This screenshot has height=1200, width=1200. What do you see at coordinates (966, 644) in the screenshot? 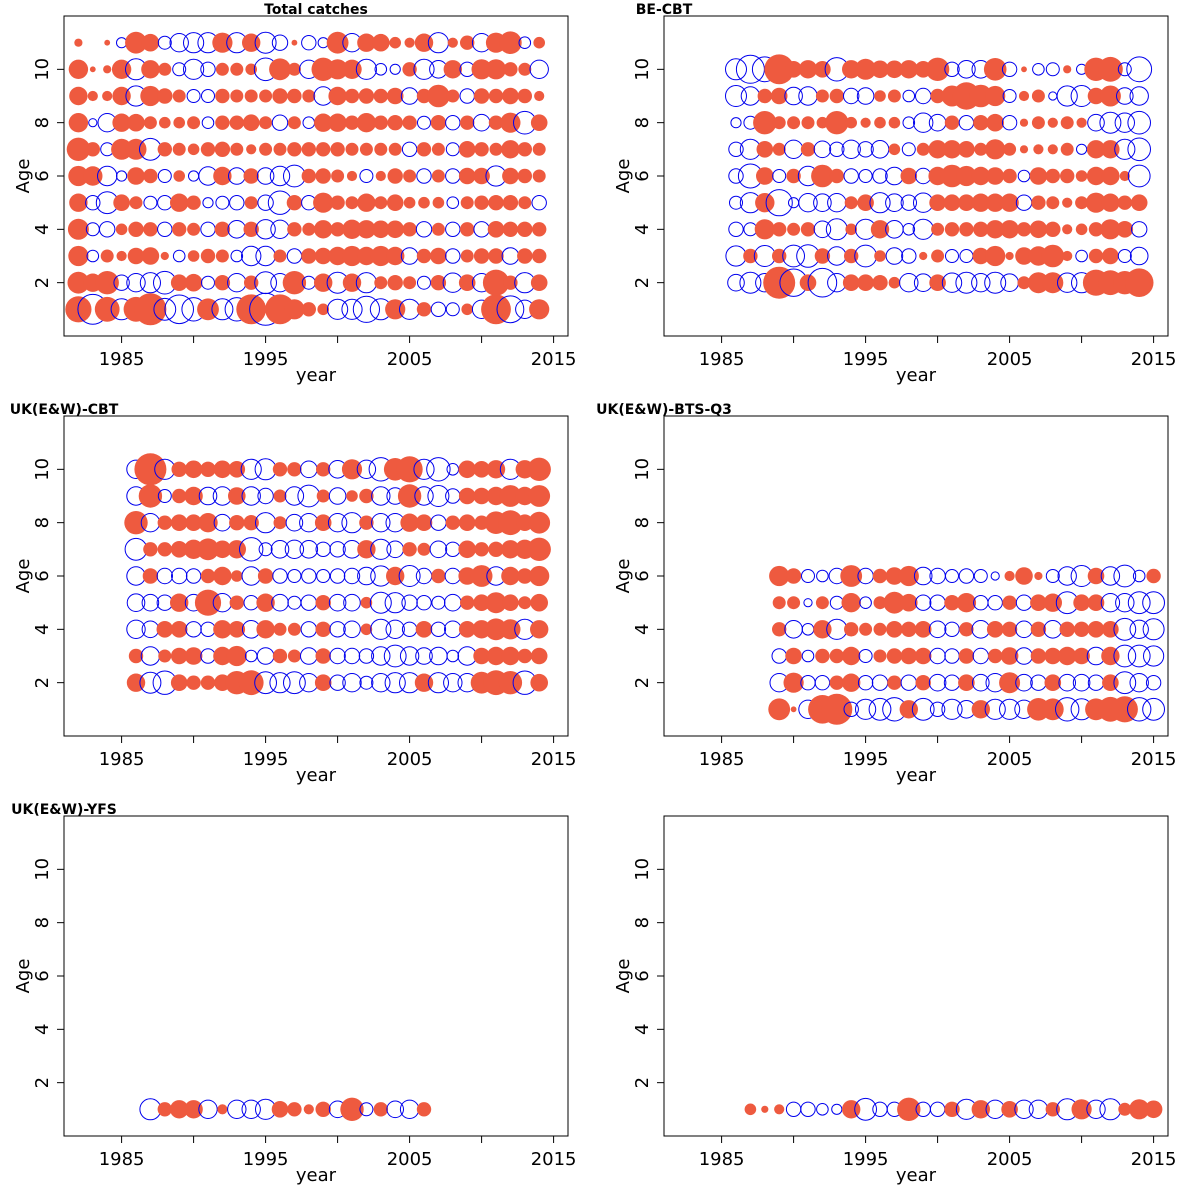
I see `residual-bubbles` at bounding box center [966, 644].